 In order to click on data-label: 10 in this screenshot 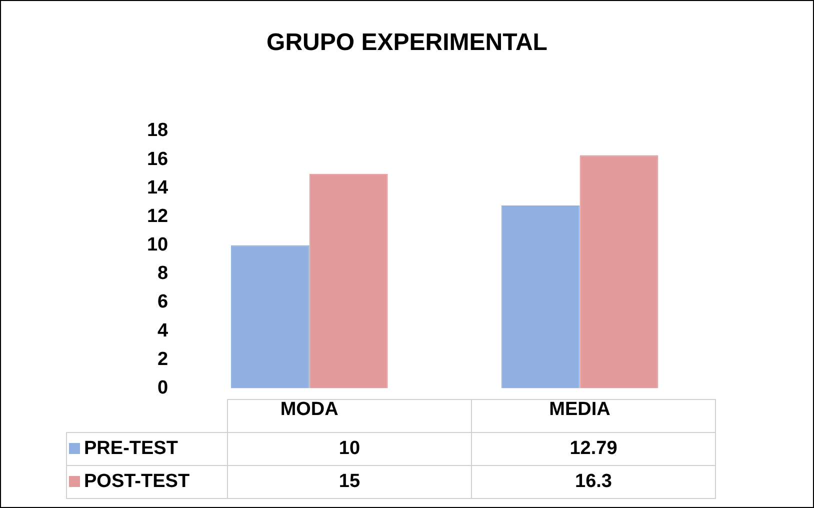, I will do `click(350, 449)`.